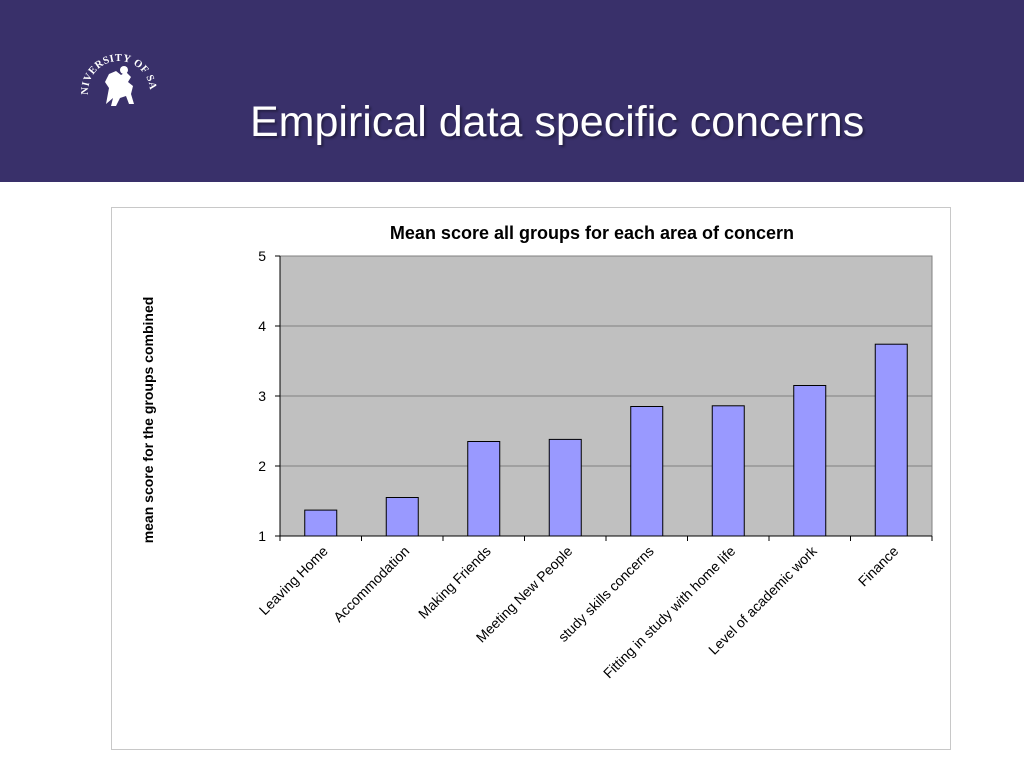 The height and width of the screenshot is (768, 1024). I want to click on bar-leaving-home, so click(321, 523).